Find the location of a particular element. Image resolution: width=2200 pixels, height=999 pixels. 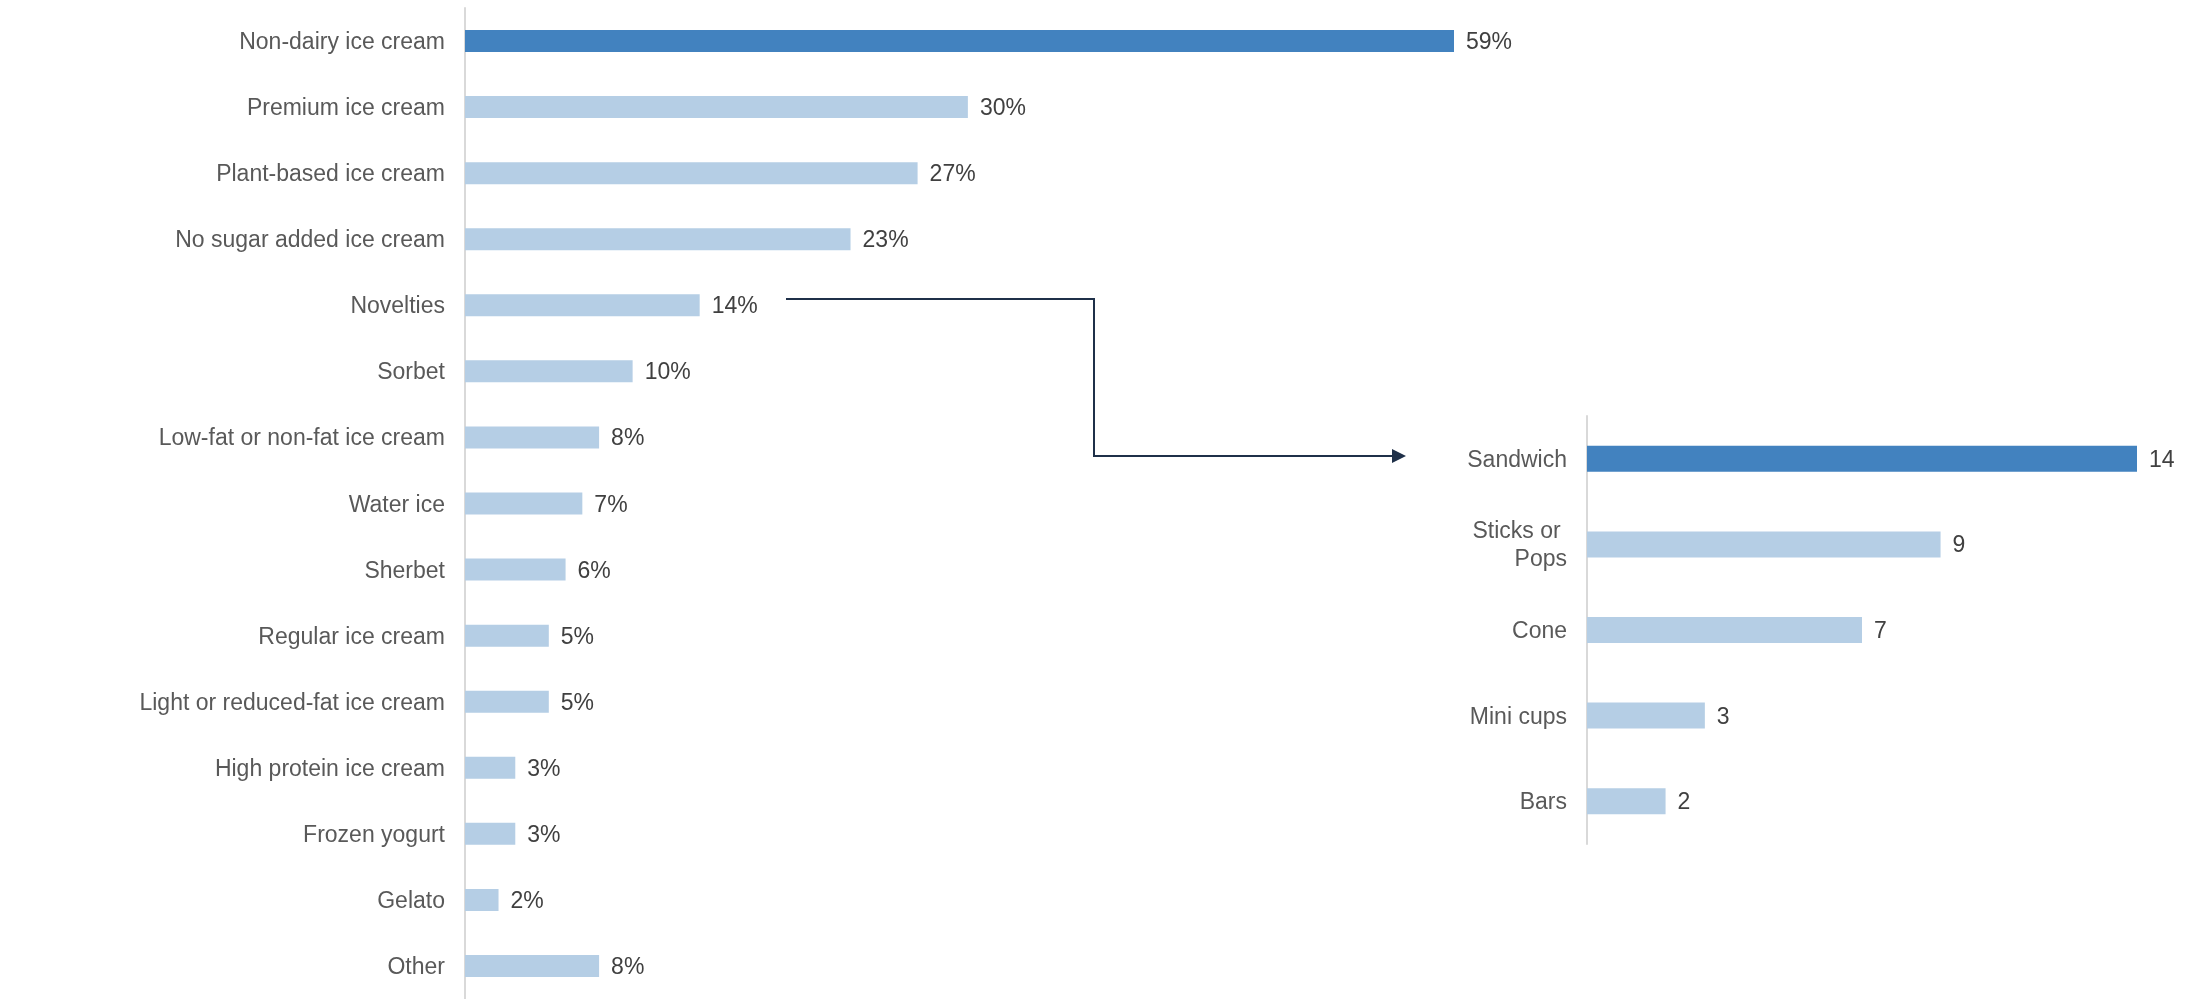

y-tick-label: No sugar added ice cream is located at coordinates (310, 239).